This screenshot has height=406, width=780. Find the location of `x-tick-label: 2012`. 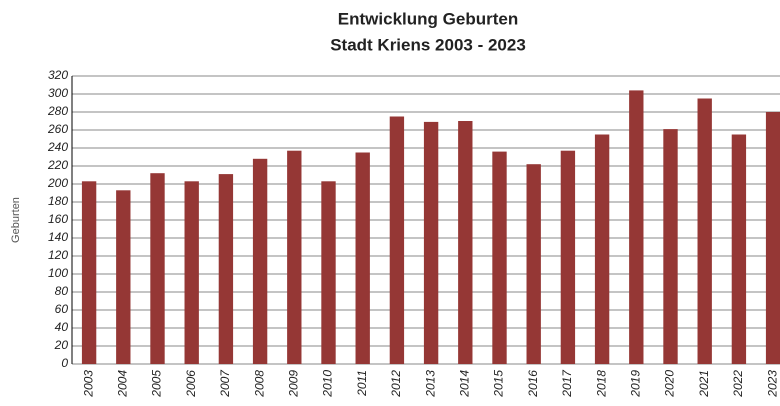

x-tick-label: 2012 is located at coordinates (396, 384).